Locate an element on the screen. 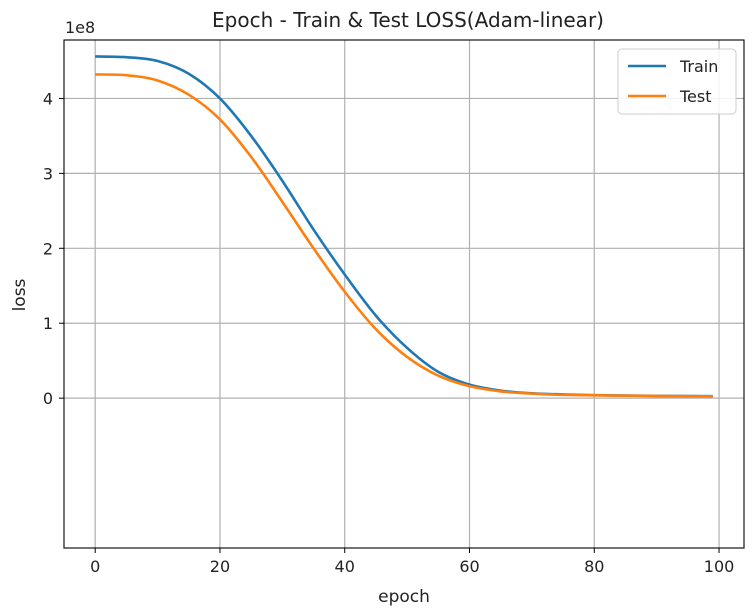 The width and height of the screenshot is (756, 608). x-tick-label: 0 is located at coordinates (95, 566).